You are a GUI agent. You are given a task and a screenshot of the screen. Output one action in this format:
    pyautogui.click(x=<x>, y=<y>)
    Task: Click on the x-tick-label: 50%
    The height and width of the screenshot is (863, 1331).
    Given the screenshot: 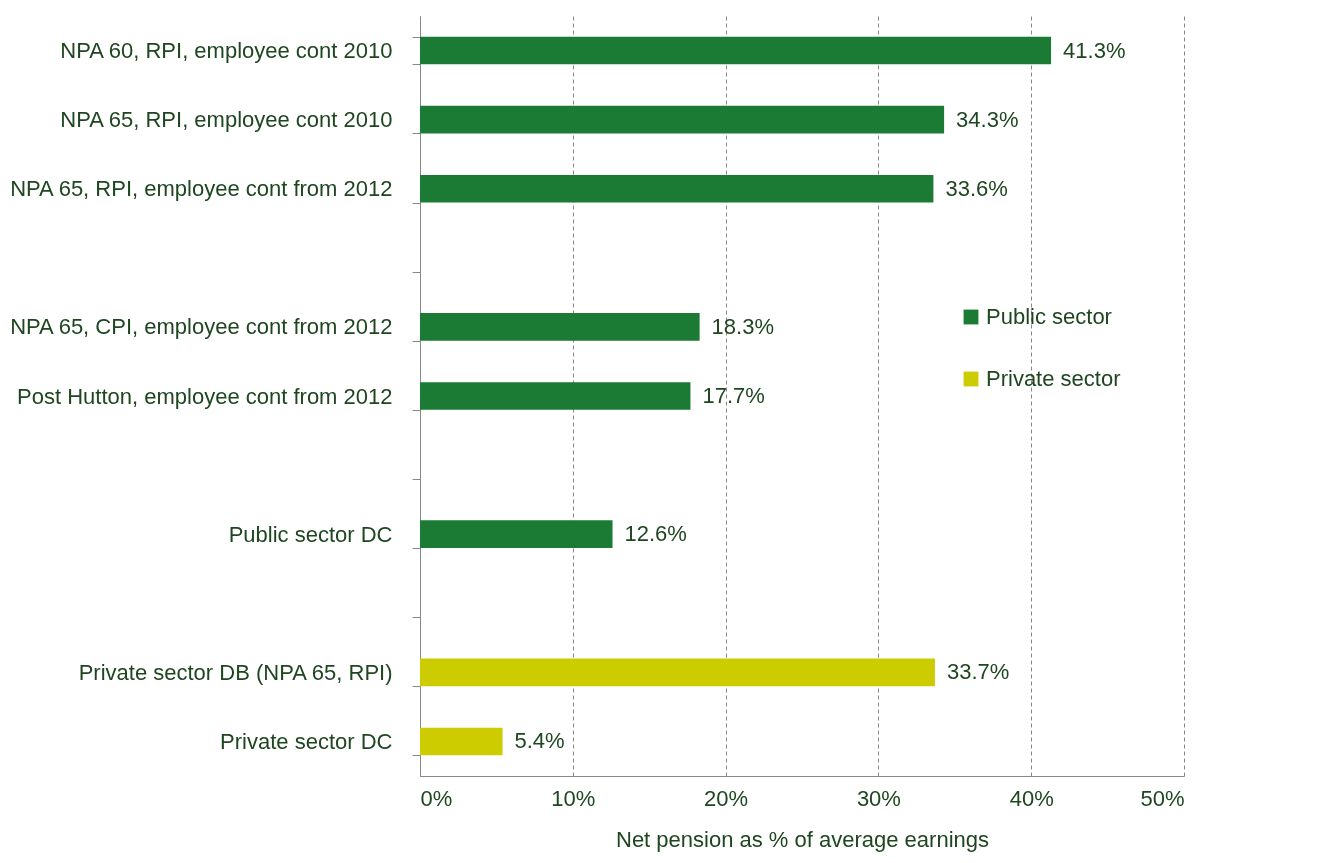 What is the action you would take?
    pyautogui.click(x=1162, y=798)
    